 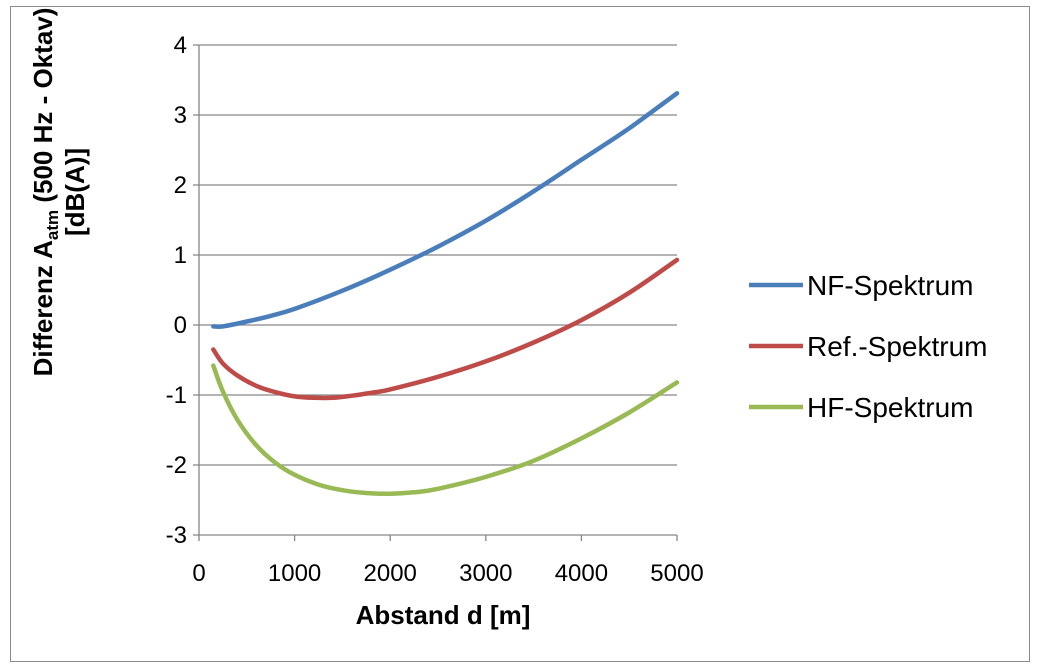 What do you see at coordinates (294, 573) in the screenshot?
I see `x-tick-label: 1000` at bounding box center [294, 573].